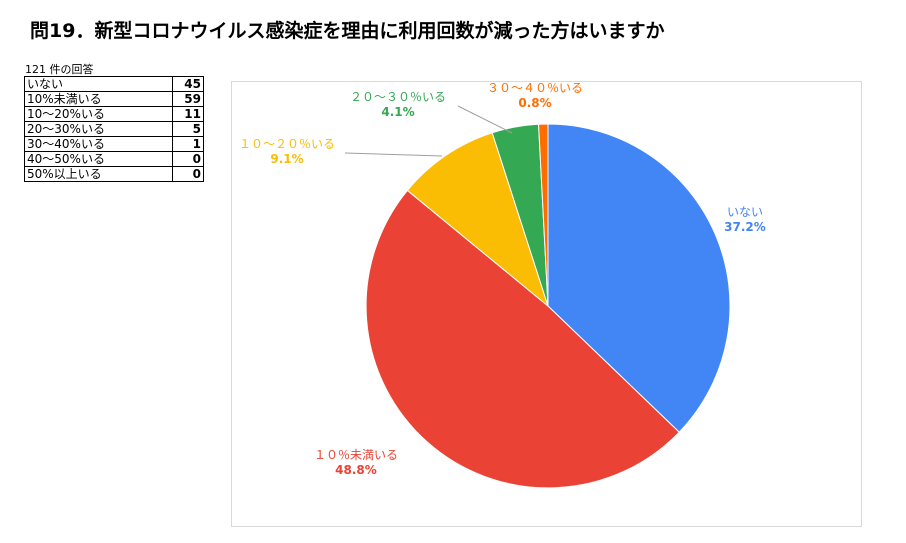  What do you see at coordinates (98, 99) in the screenshot?
I see `table-row-label: 10%未満いる` at bounding box center [98, 99].